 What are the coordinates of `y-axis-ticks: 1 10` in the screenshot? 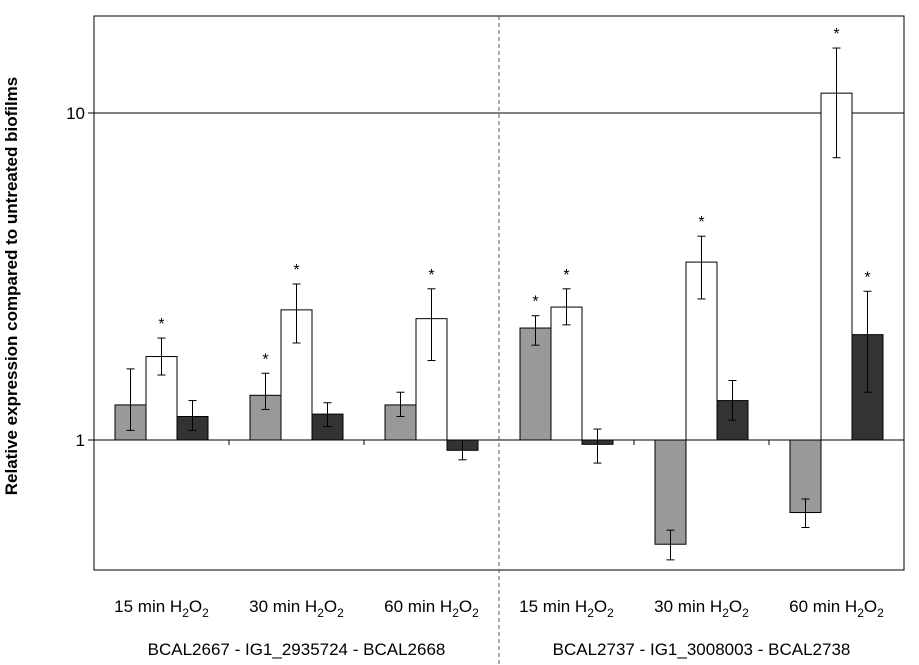 It's located at (80, 277).